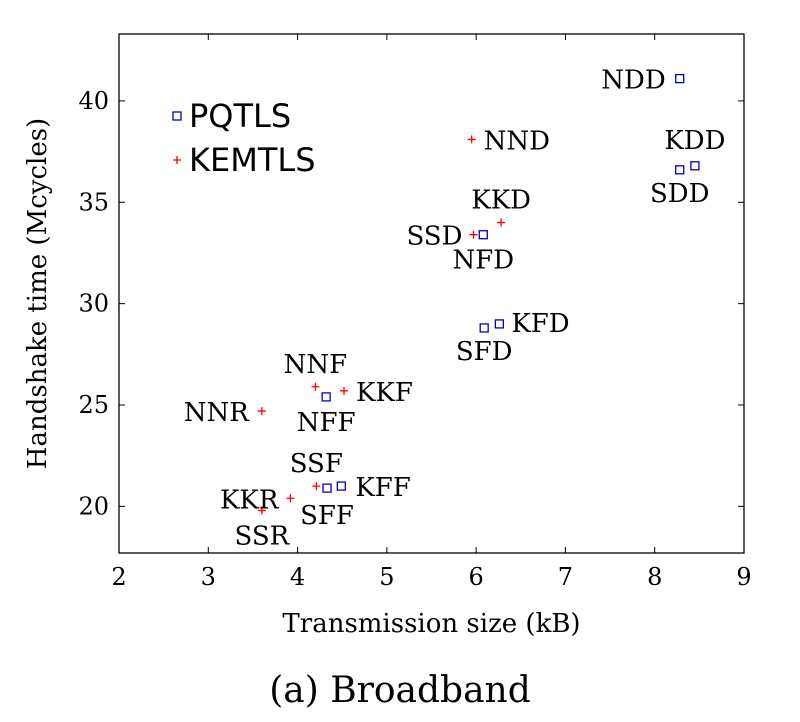  I want to click on point-nfd, so click(483, 235).